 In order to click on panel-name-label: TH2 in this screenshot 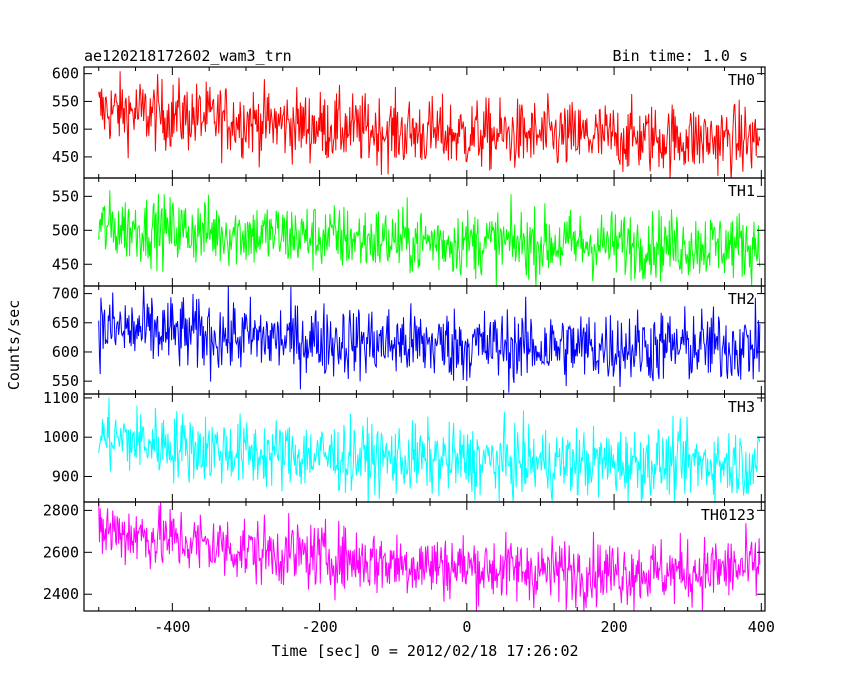, I will do `click(741, 299)`.